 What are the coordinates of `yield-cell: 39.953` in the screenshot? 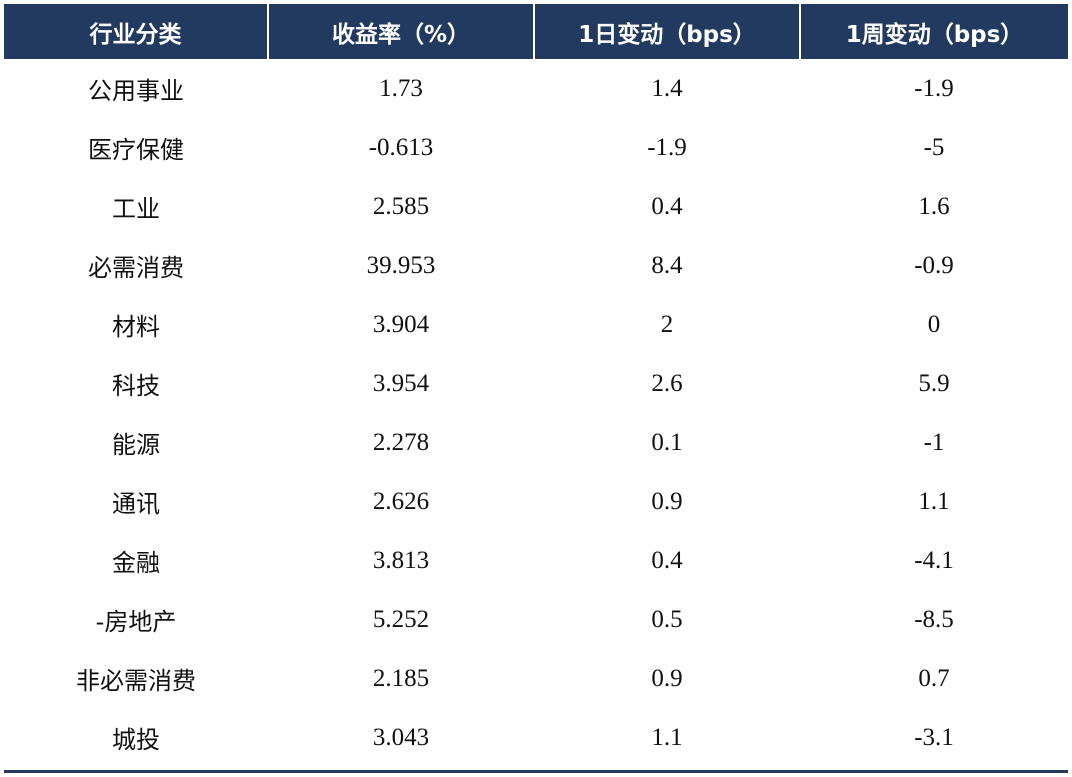 It's located at (401, 265).